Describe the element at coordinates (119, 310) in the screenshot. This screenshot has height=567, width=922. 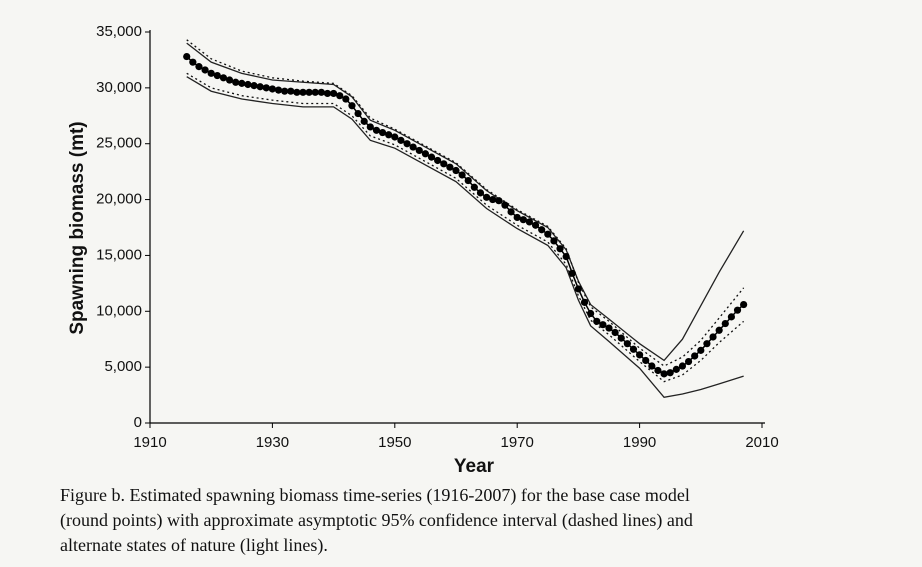
I see `y-tick-label: 10,000` at that location.